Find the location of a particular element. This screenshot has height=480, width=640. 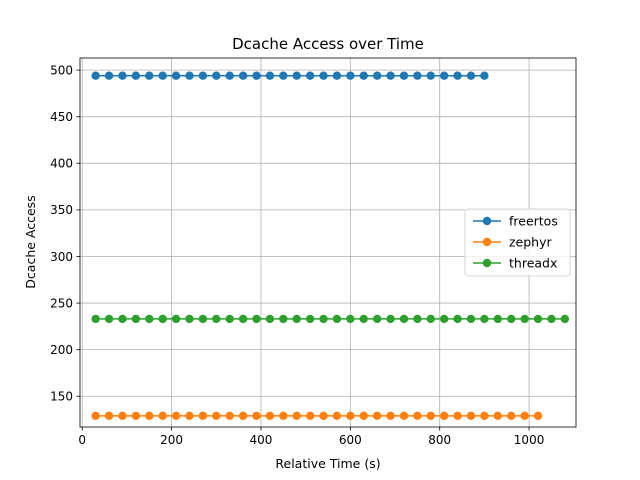

x-axis-label: Relative Time (s) is located at coordinates (327, 463).